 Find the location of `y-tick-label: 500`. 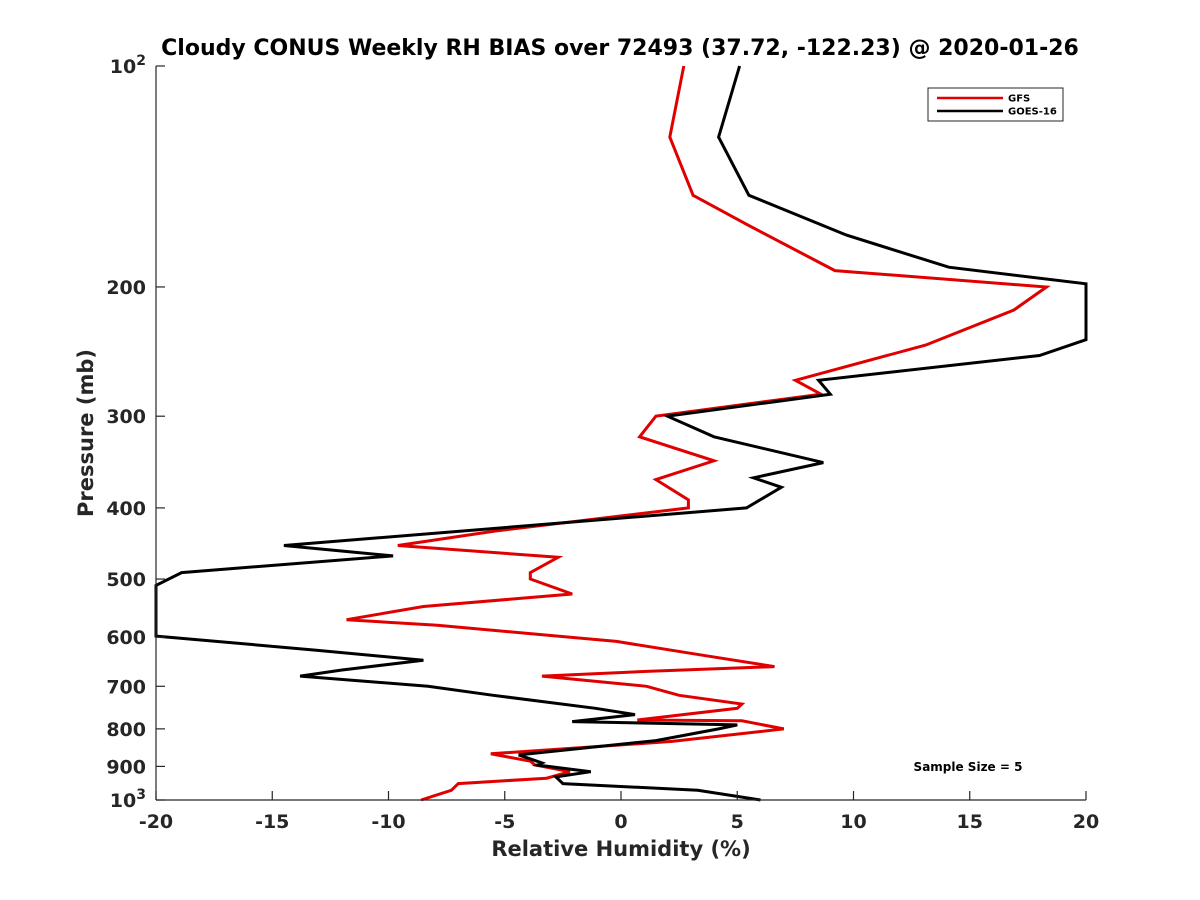

y-tick-label: 500 is located at coordinates (126, 580).